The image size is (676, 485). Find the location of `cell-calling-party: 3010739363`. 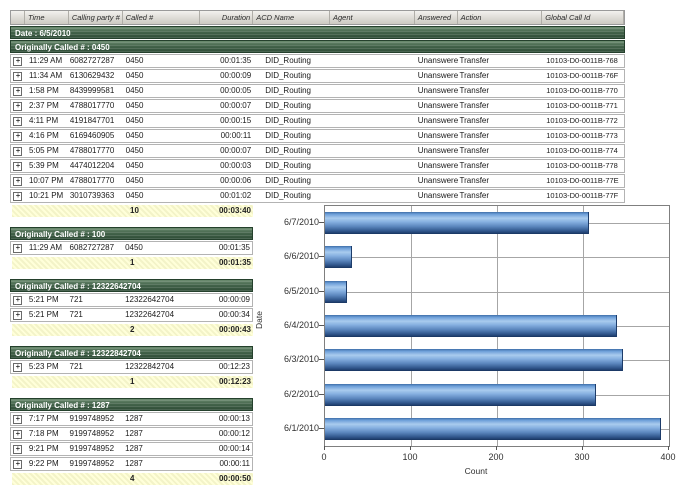

cell-calling-party: 3010739363 is located at coordinates (92, 195).